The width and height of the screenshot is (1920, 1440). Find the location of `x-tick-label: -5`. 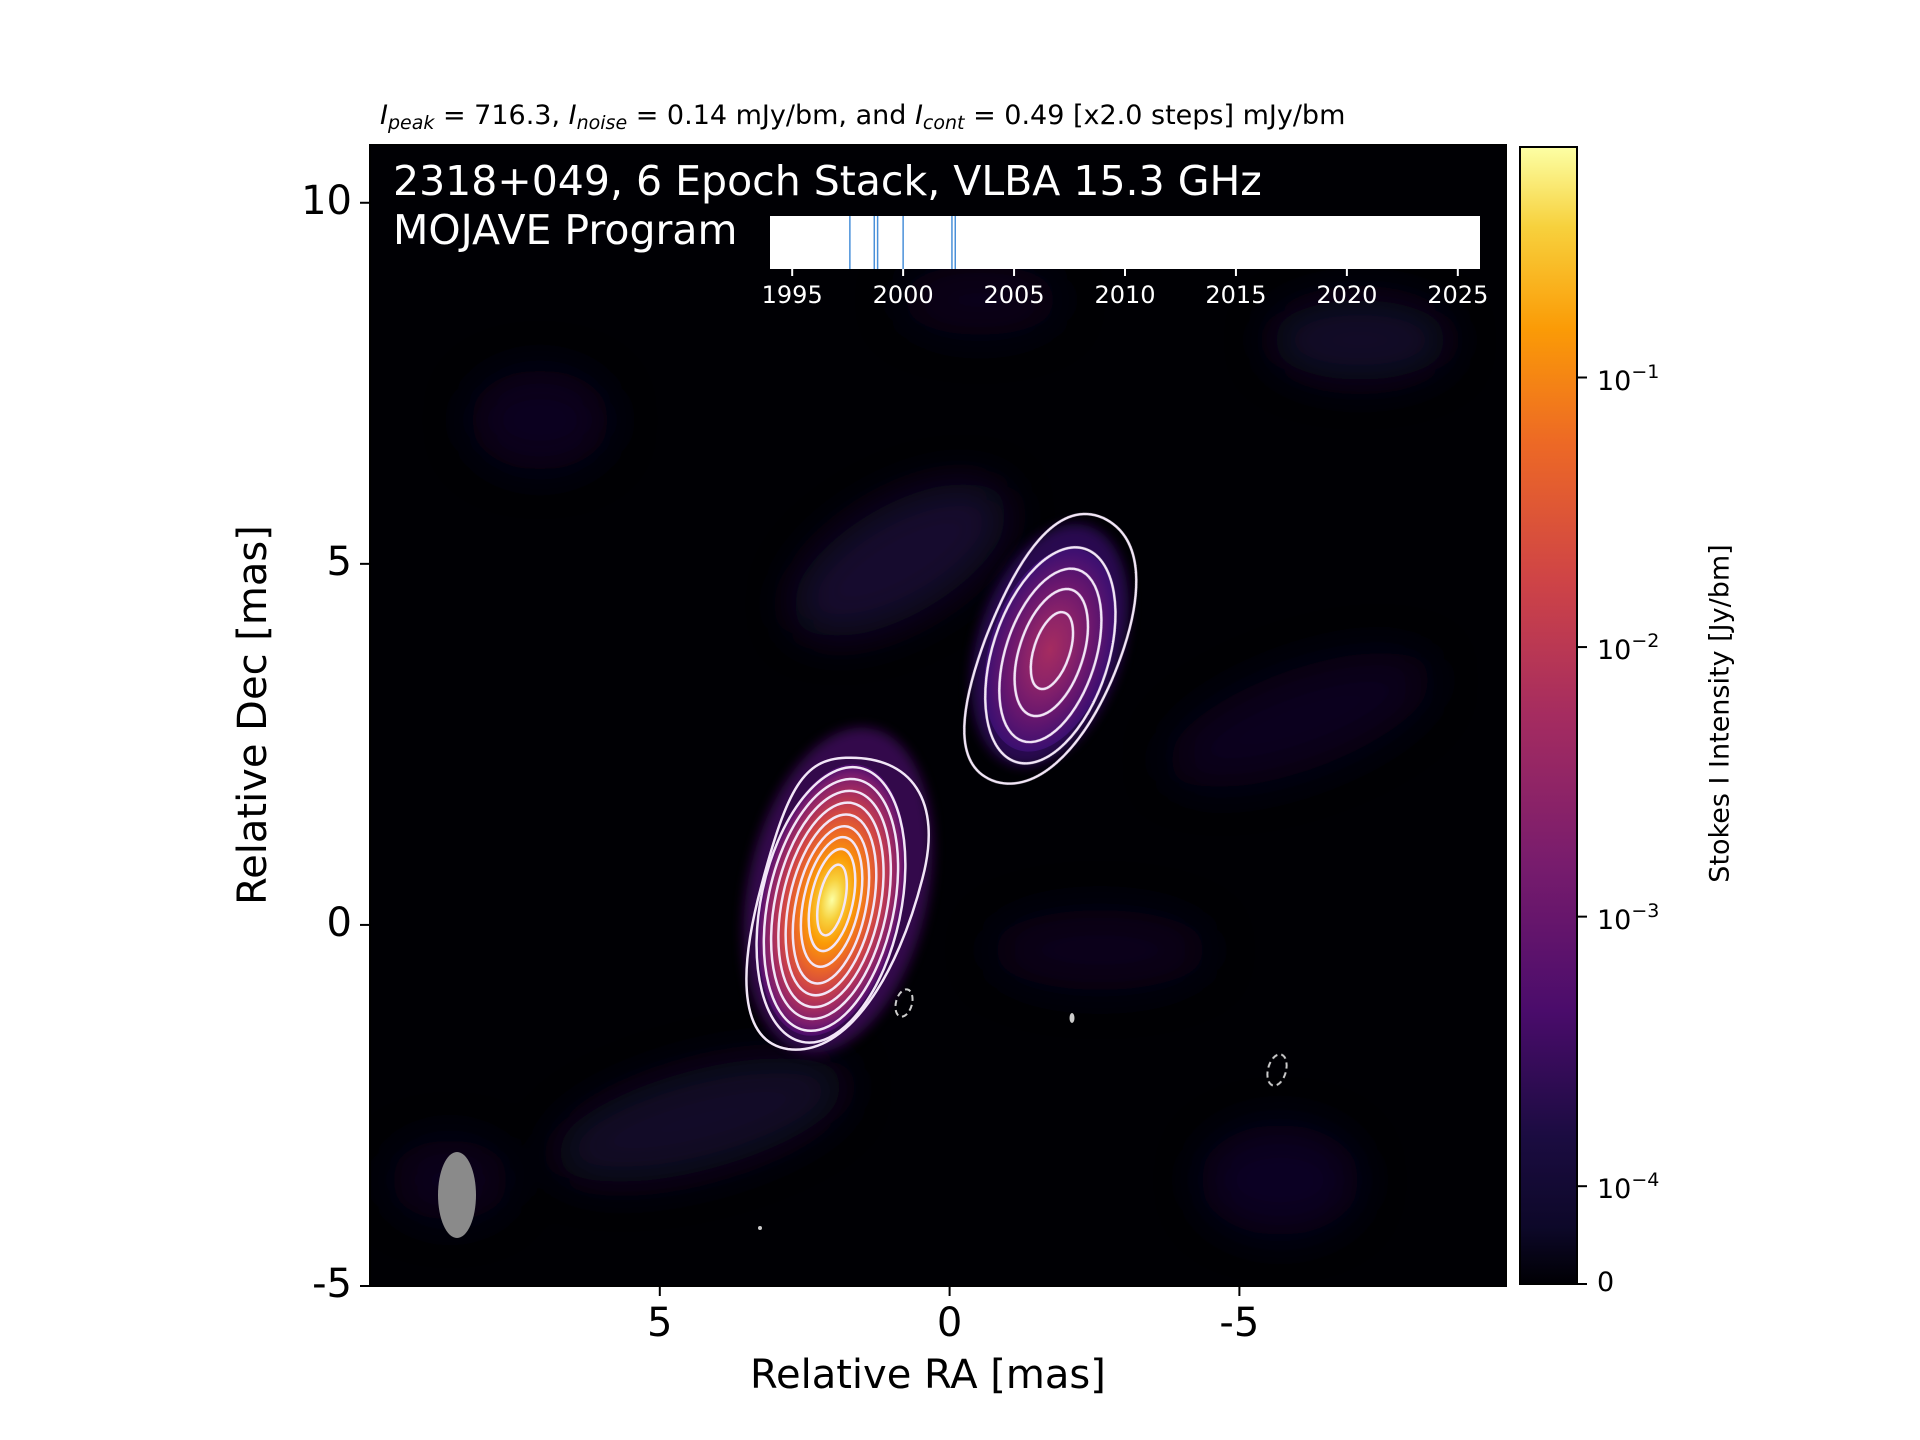

x-tick-label: -5 is located at coordinates (1239, 1323).